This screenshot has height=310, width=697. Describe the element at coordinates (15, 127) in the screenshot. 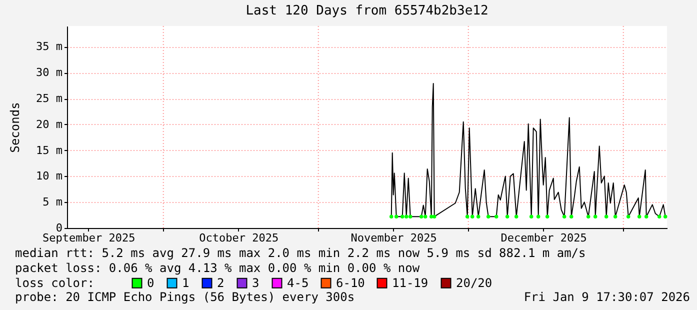

I see `y-axis-title: Seconds` at that location.